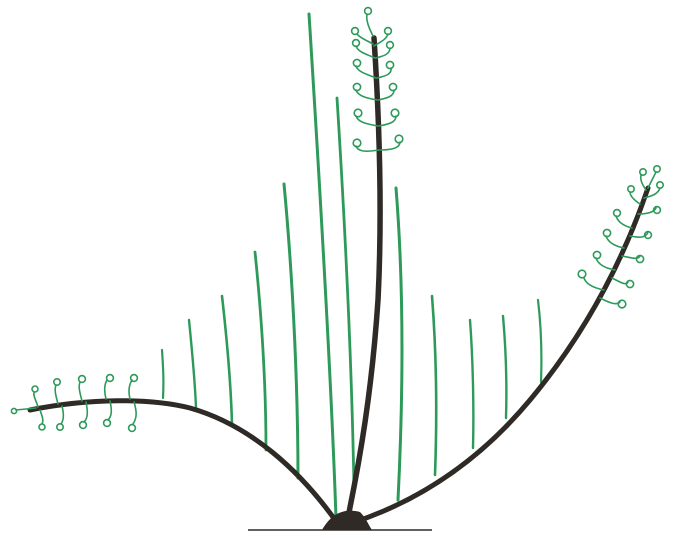 The width and height of the screenshot is (674, 538). Describe the element at coordinates (184, 462) in the screenshot. I see `left-arm` at that location.